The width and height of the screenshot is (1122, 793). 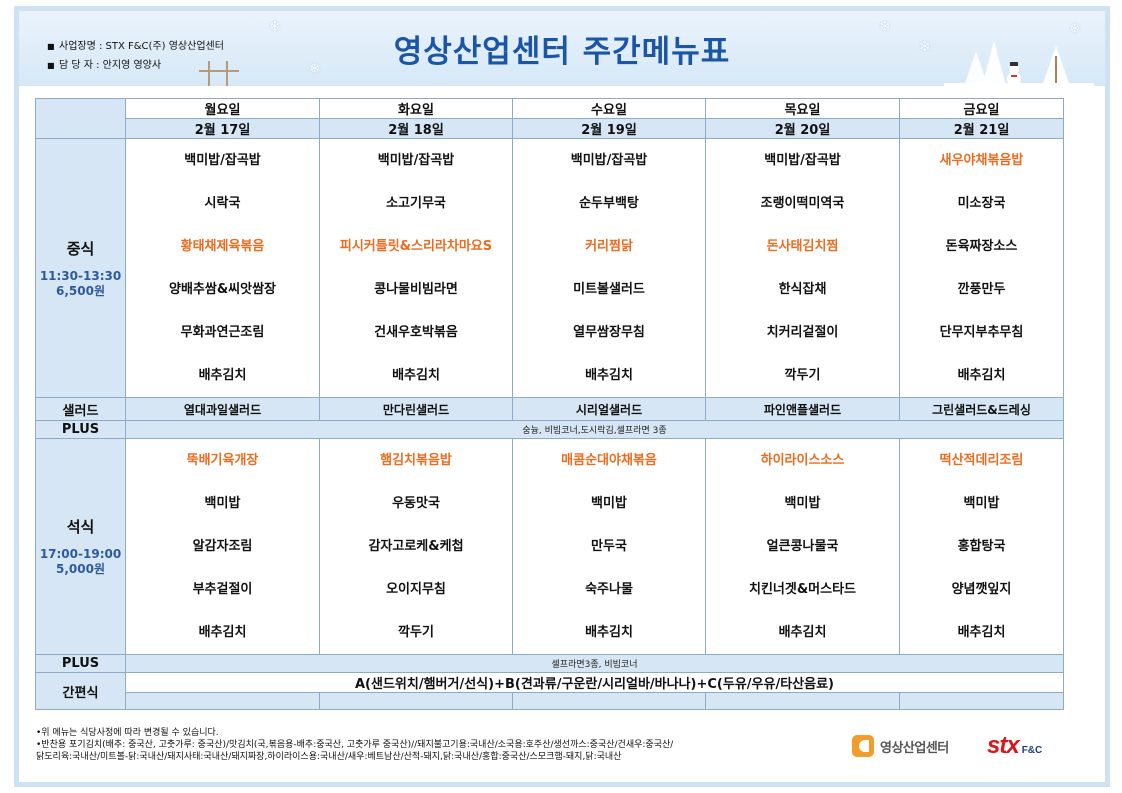 I want to click on fence-illustration, so click(x=219, y=73).